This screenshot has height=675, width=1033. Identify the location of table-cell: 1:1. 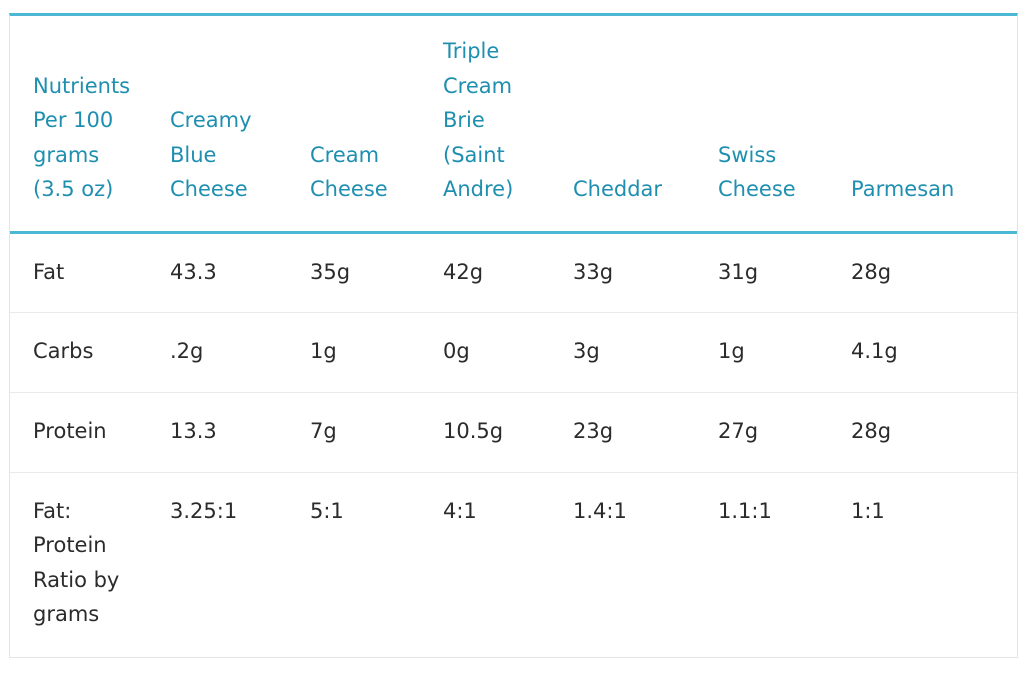
(868, 510).